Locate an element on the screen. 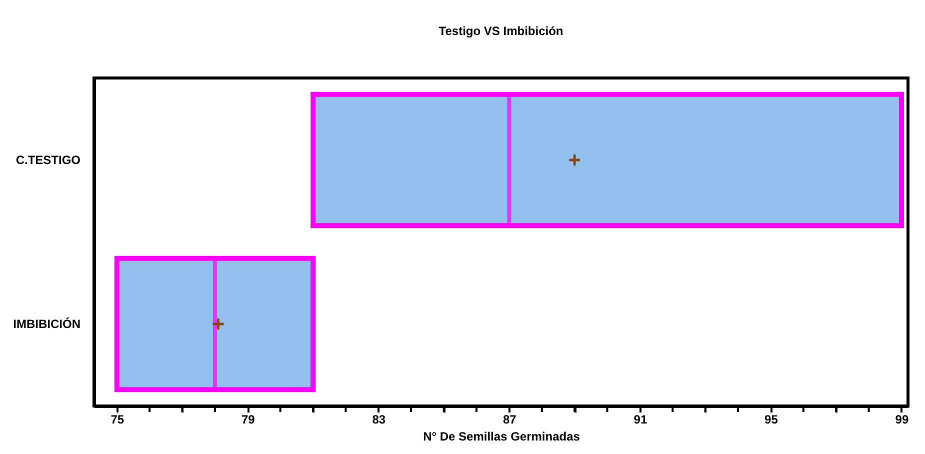 The width and height of the screenshot is (925, 454). x-tick-label: 95 is located at coordinates (771, 419).